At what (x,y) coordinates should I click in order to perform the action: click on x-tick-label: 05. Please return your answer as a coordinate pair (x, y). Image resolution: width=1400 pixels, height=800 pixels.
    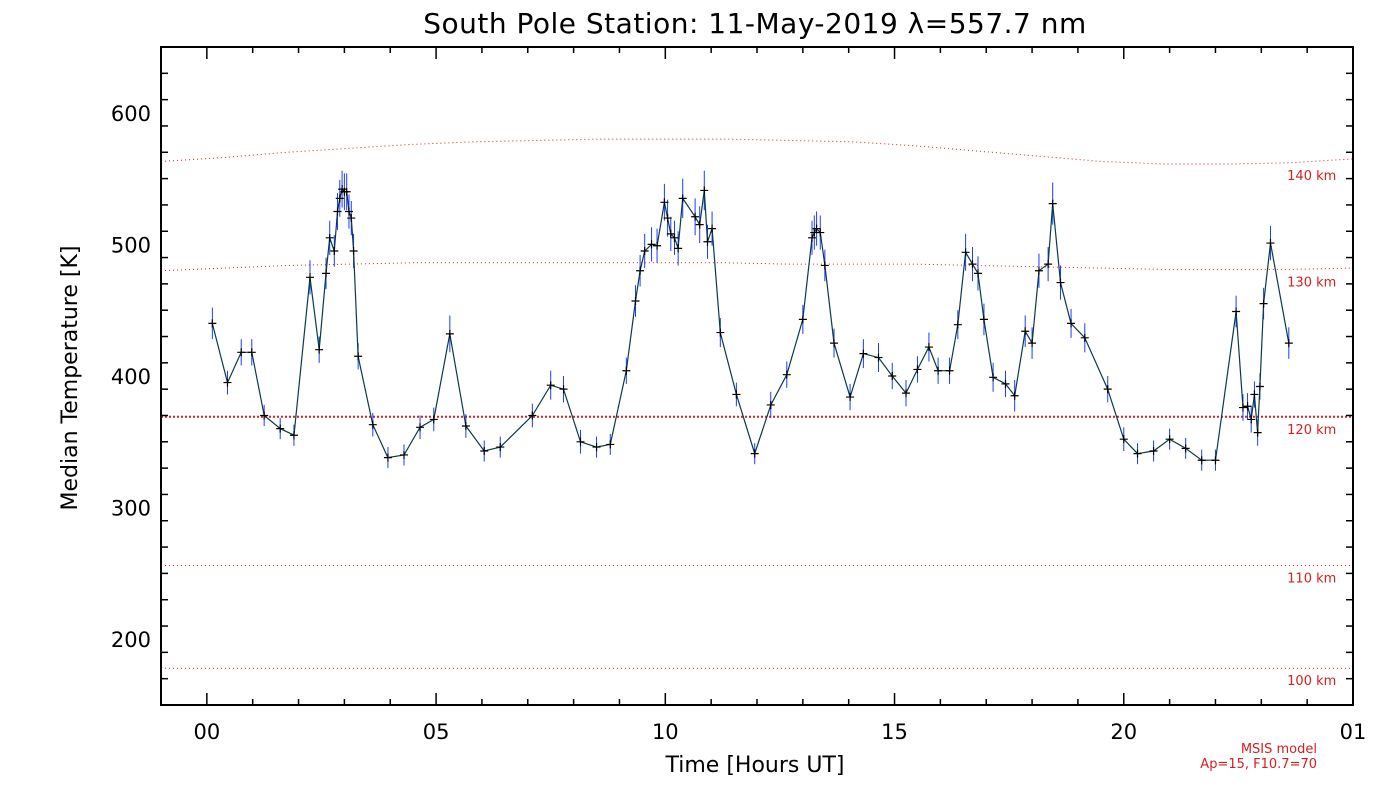
    Looking at the image, I should click on (436, 732).